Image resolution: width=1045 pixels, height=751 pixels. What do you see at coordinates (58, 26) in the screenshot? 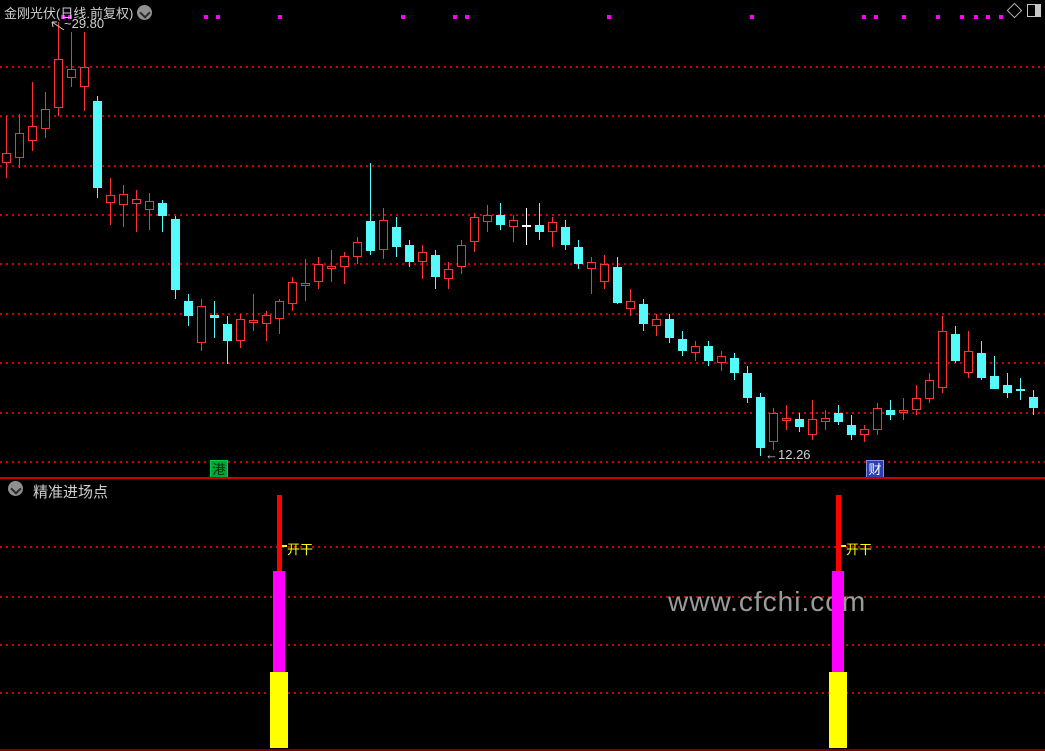
I see `high-annotation-arrow-icon` at bounding box center [58, 26].